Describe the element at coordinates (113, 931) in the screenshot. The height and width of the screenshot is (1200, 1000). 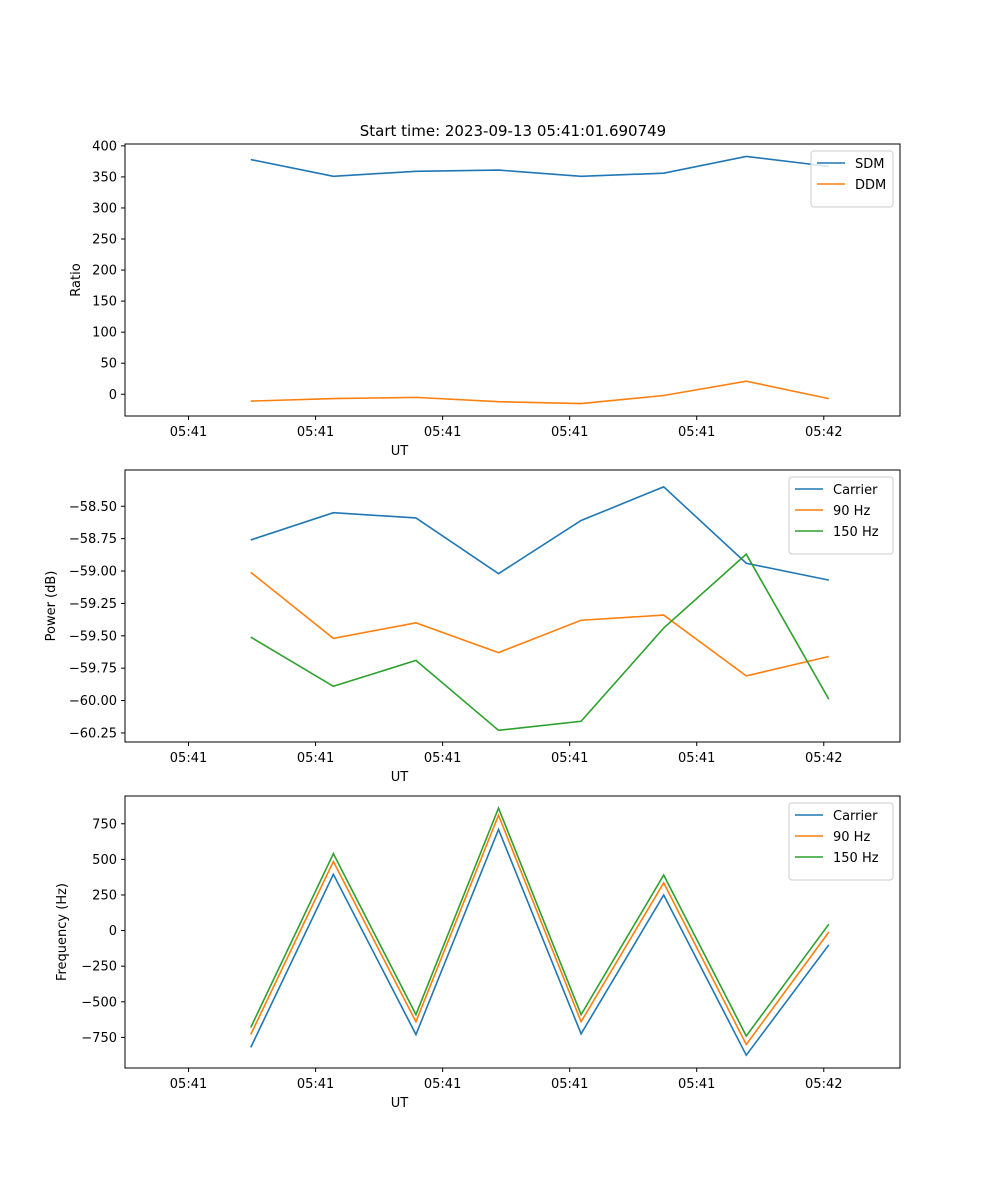
I see `frequency-y-tick-label-3: 0` at that location.